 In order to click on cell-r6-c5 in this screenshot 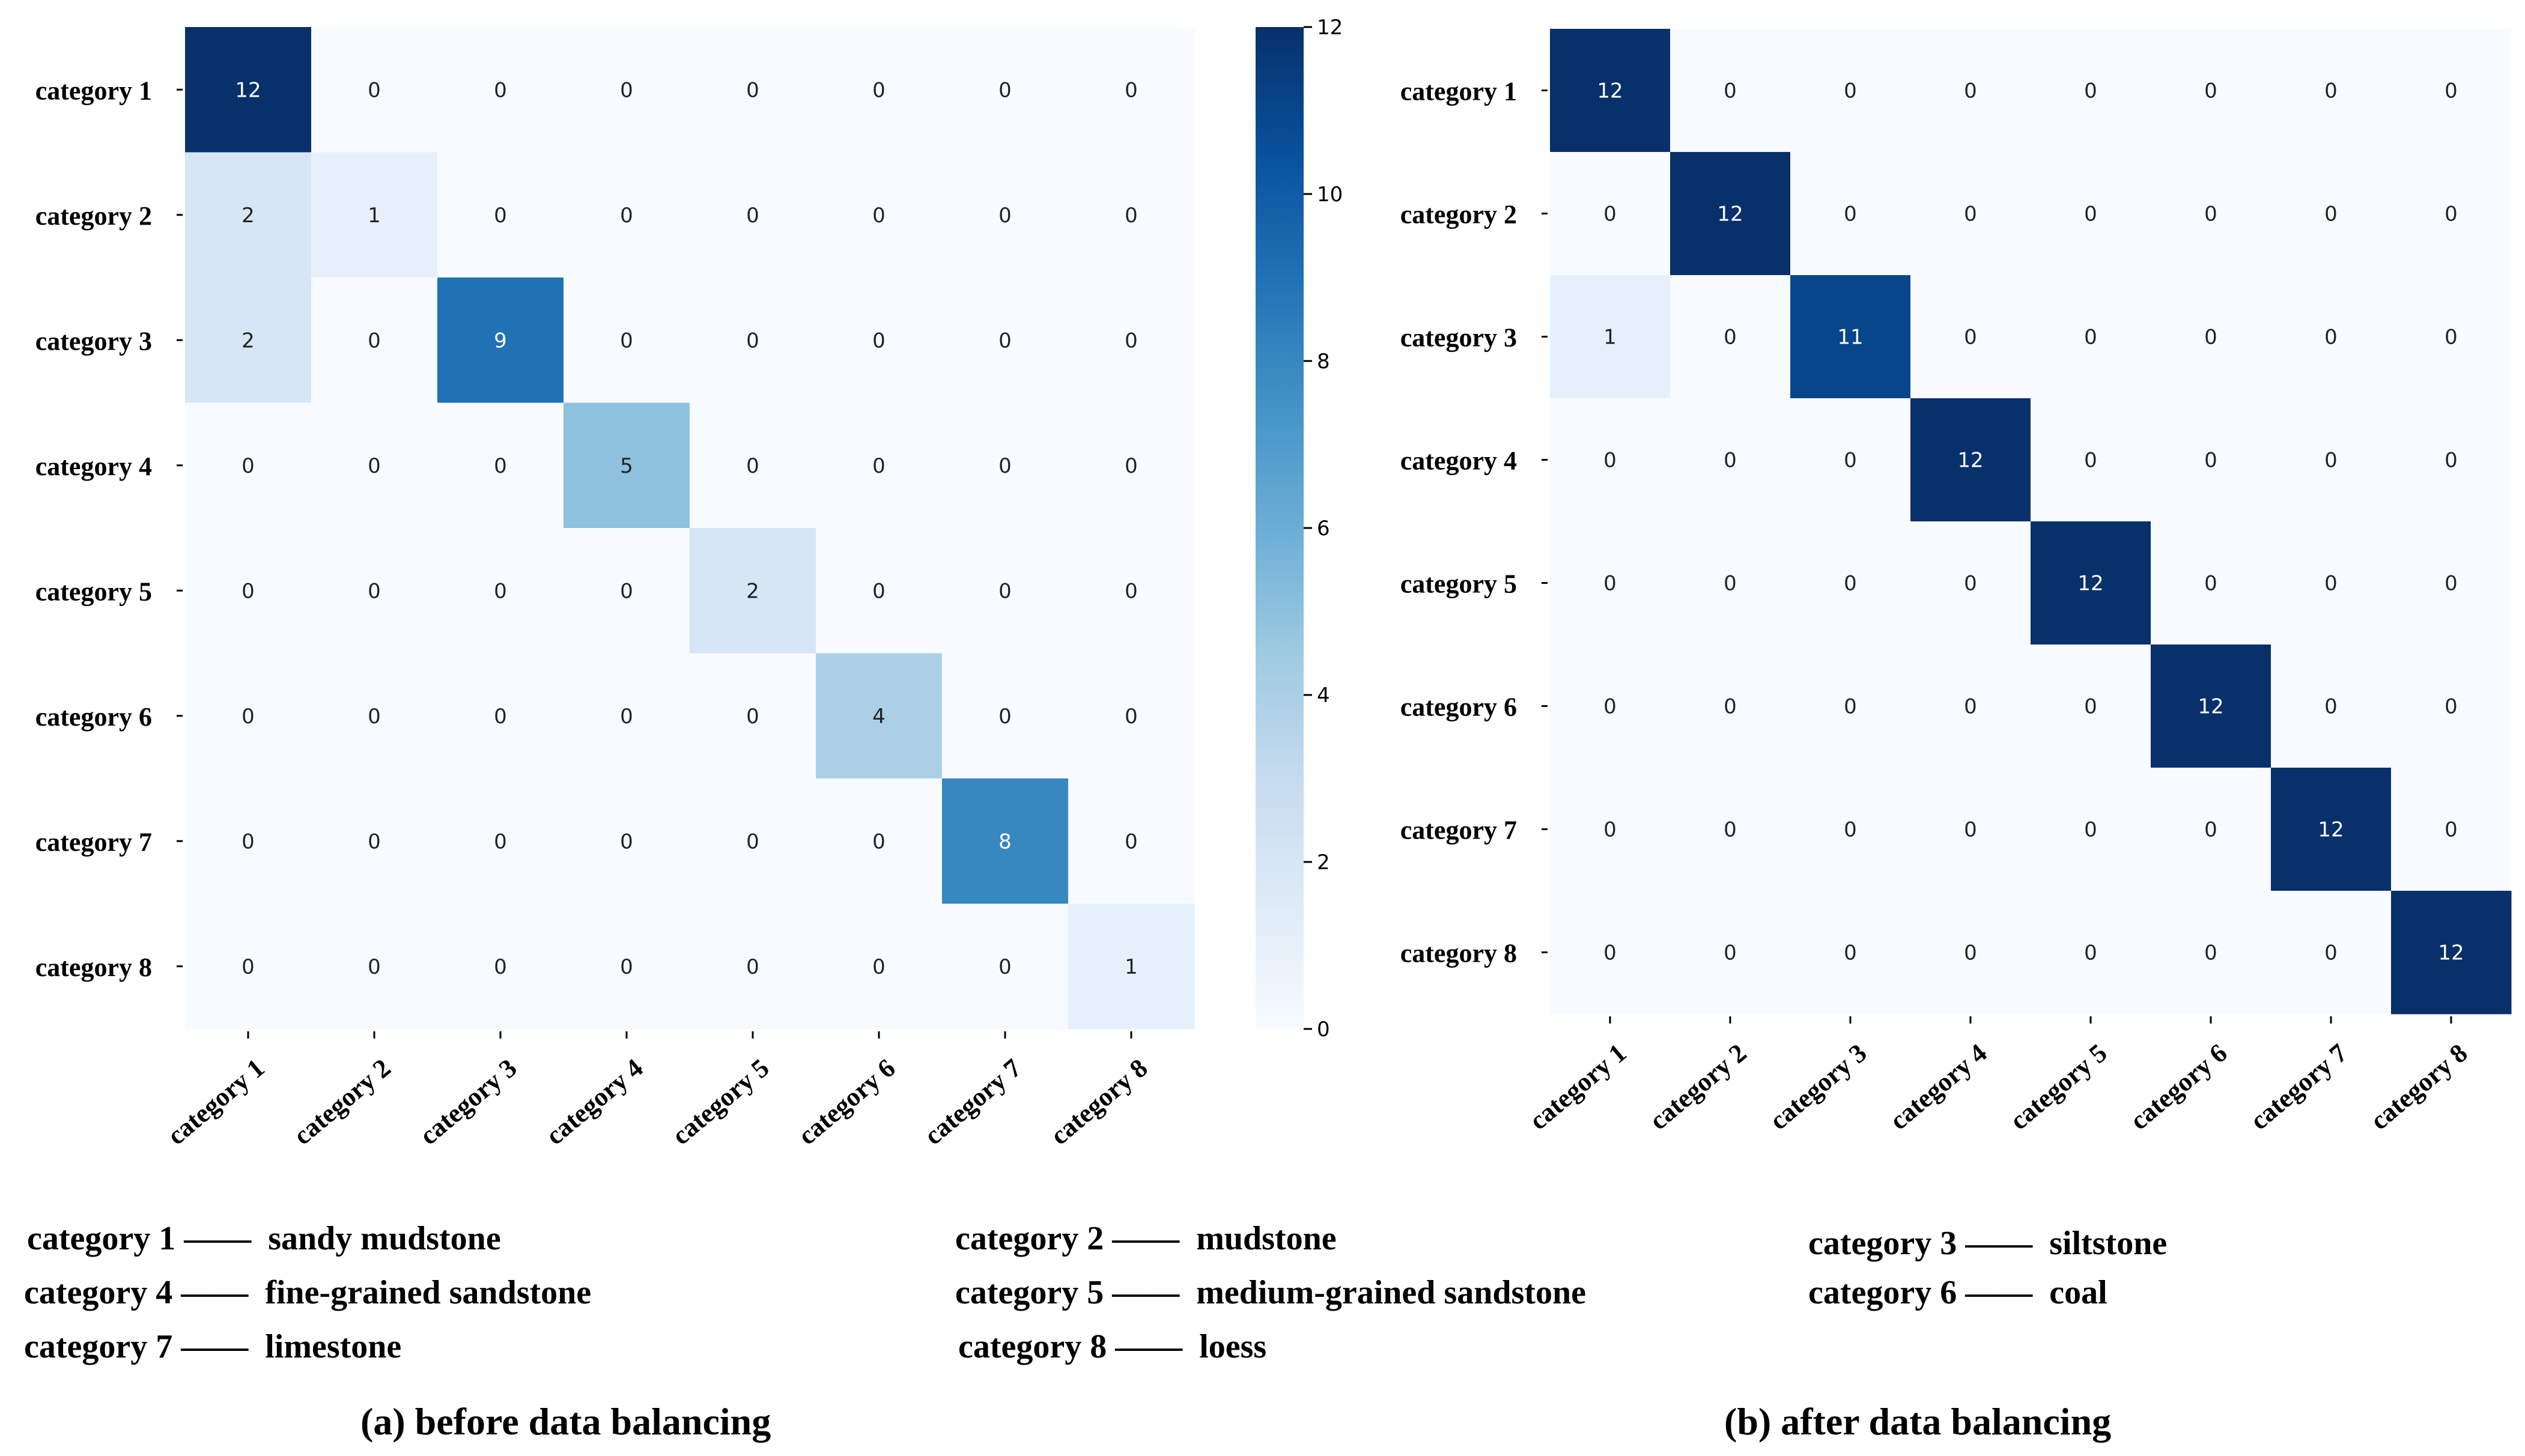, I will do `click(753, 716)`.